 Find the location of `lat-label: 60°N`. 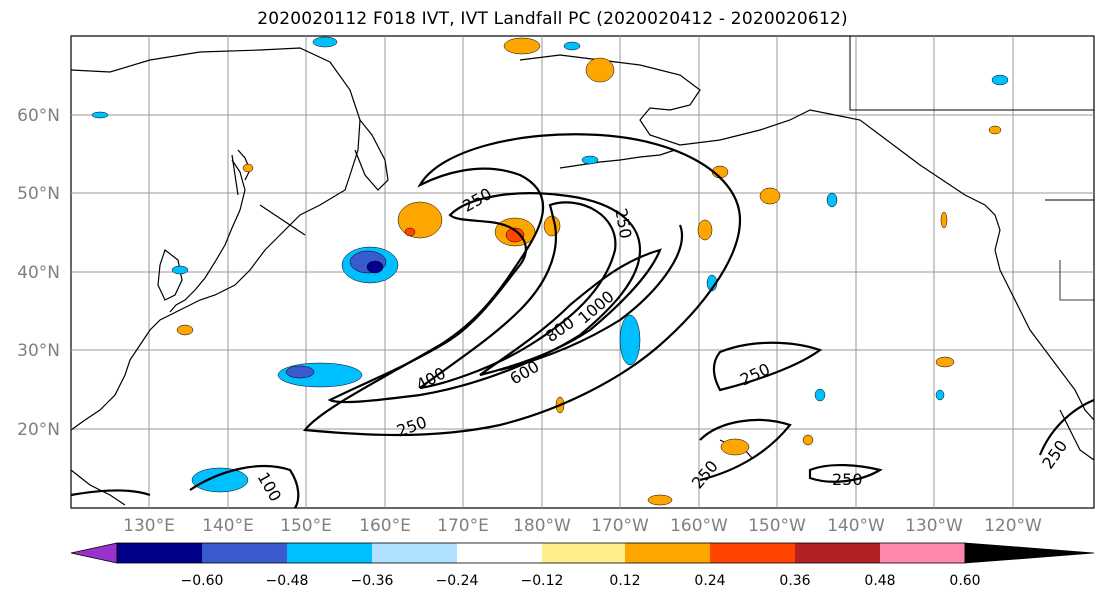

lat-label: 60°N is located at coordinates (38, 116).